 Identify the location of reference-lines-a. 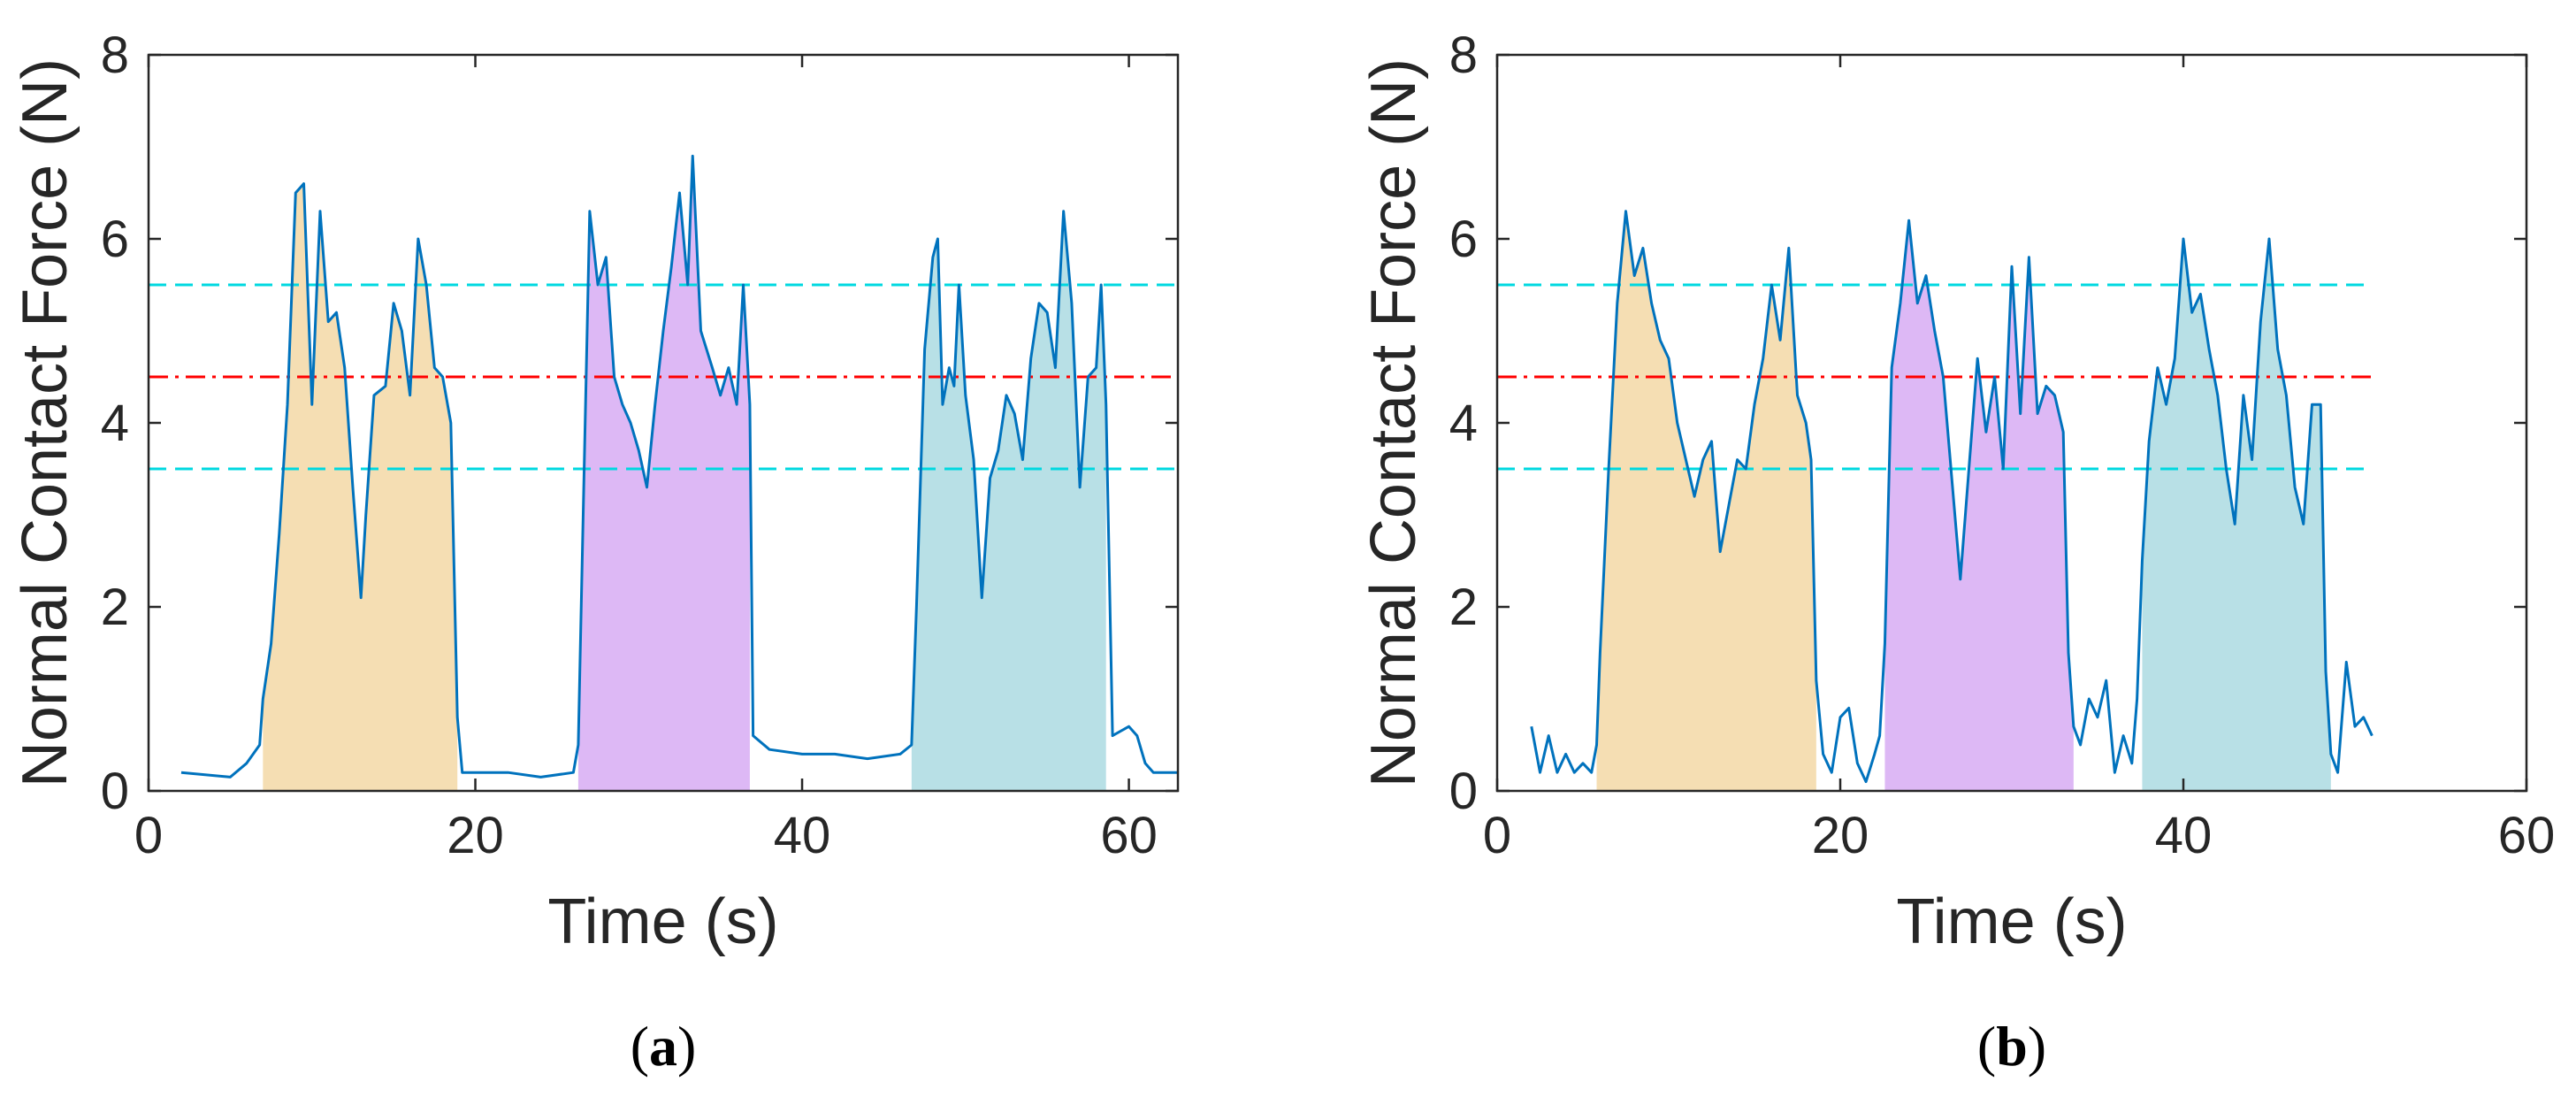
(663, 377).